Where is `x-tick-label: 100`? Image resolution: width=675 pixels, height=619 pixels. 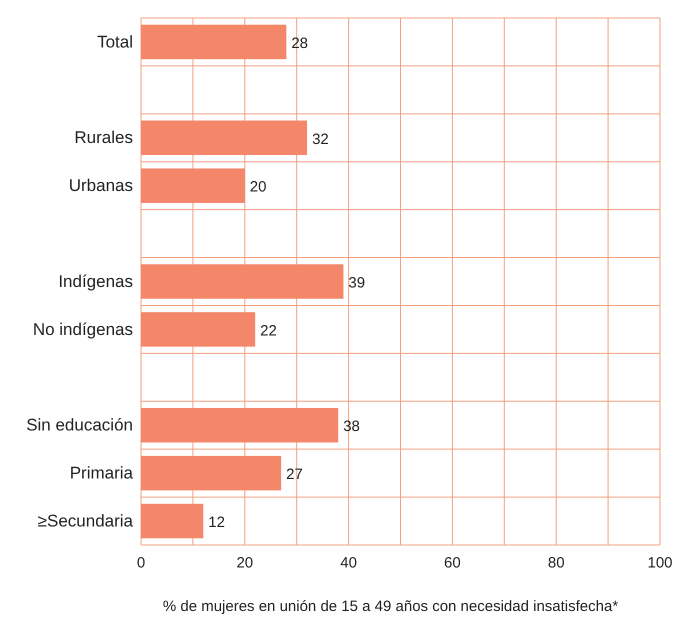
x-tick-label: 100 is located at coordinates (660, 563).